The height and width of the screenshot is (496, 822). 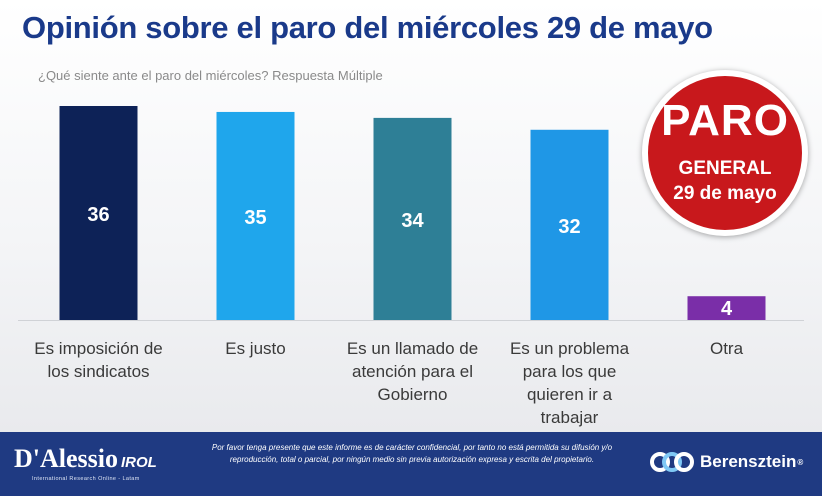 What do you see at coordinates (569, 227) in the screenshot?
I see `bar-value-label-4: 32` at bounding box center [569, 227].